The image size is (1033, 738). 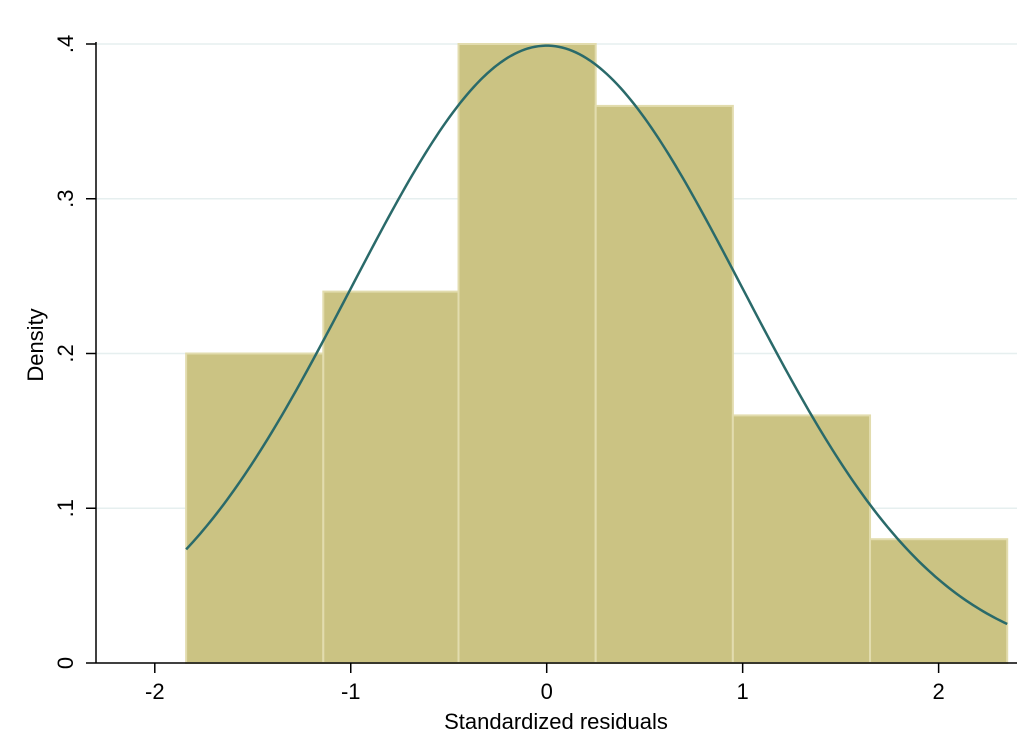 I want to click on y-axis-ticks: 0 .1 .2 .3 .4, so click(x=74, y=352).